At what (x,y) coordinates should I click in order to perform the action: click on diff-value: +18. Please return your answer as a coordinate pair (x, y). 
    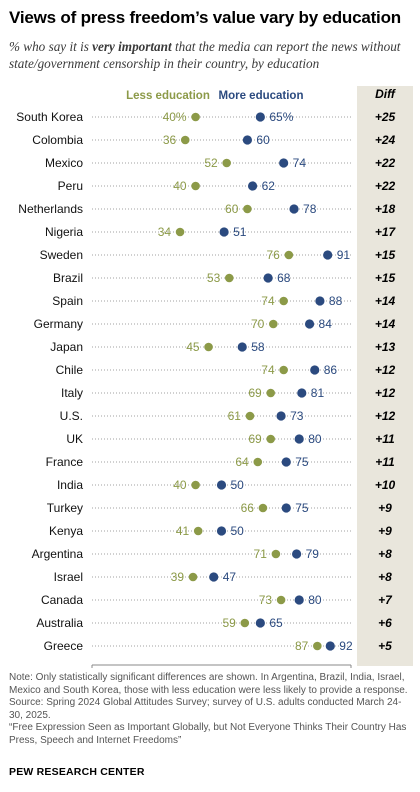
    Looking at the image, I should click on (385, 209).